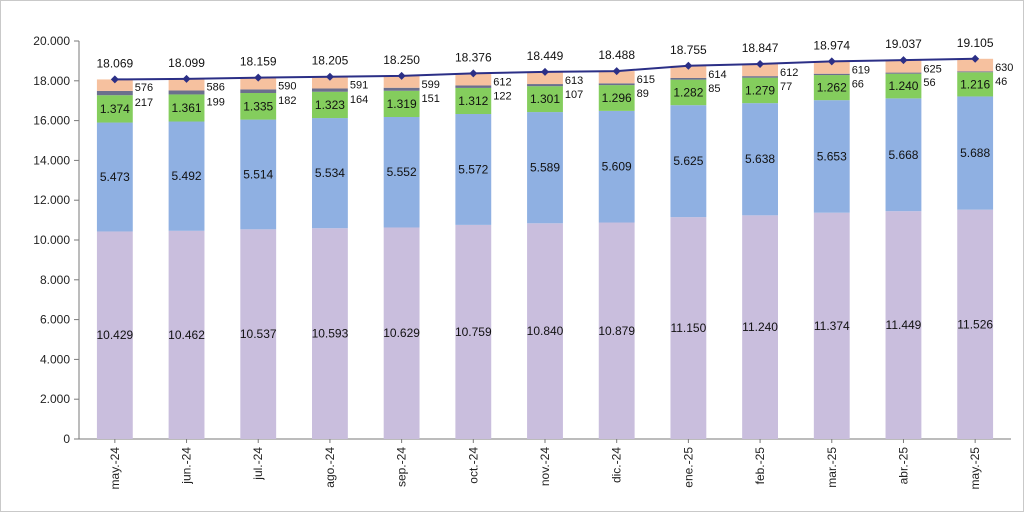 Image resolution: width=1024 pixels, height=512 pixels. What do you see at coordinates (115, 468) in the screenshot?
I see `x-category-label: may.-24` at bounding box center [115, 468].